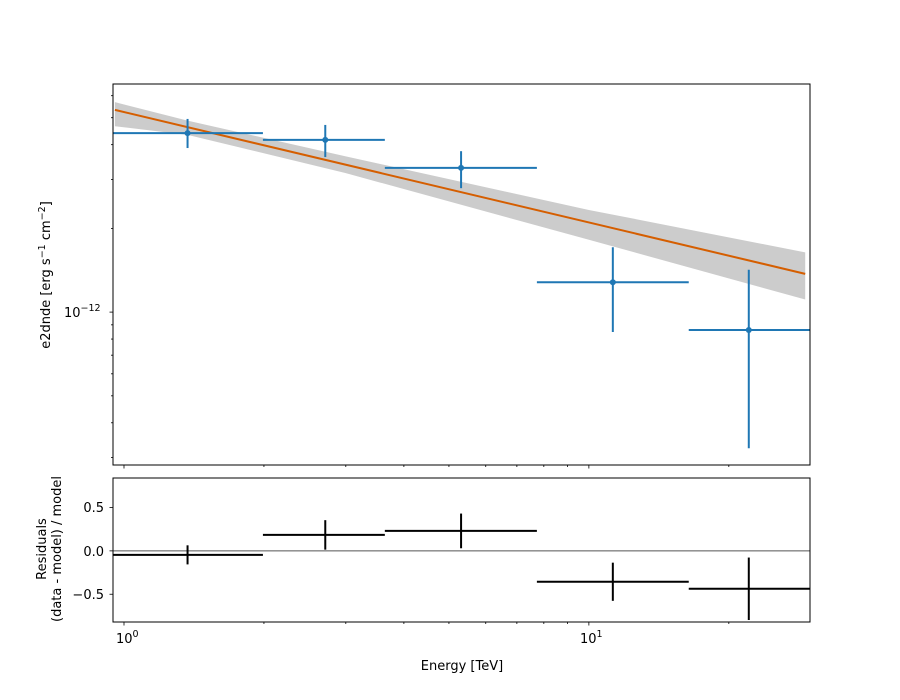 This screenshot has height=700, width=900. I want to click on x-tick-label-1: 10⁰, so click(127, 638).